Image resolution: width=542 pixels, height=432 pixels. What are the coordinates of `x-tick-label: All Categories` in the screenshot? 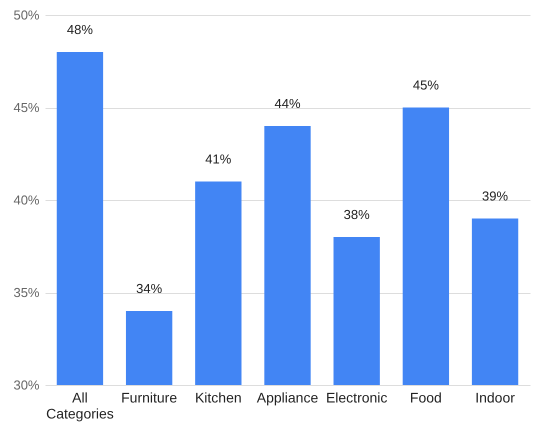 It's located at (80, 406).